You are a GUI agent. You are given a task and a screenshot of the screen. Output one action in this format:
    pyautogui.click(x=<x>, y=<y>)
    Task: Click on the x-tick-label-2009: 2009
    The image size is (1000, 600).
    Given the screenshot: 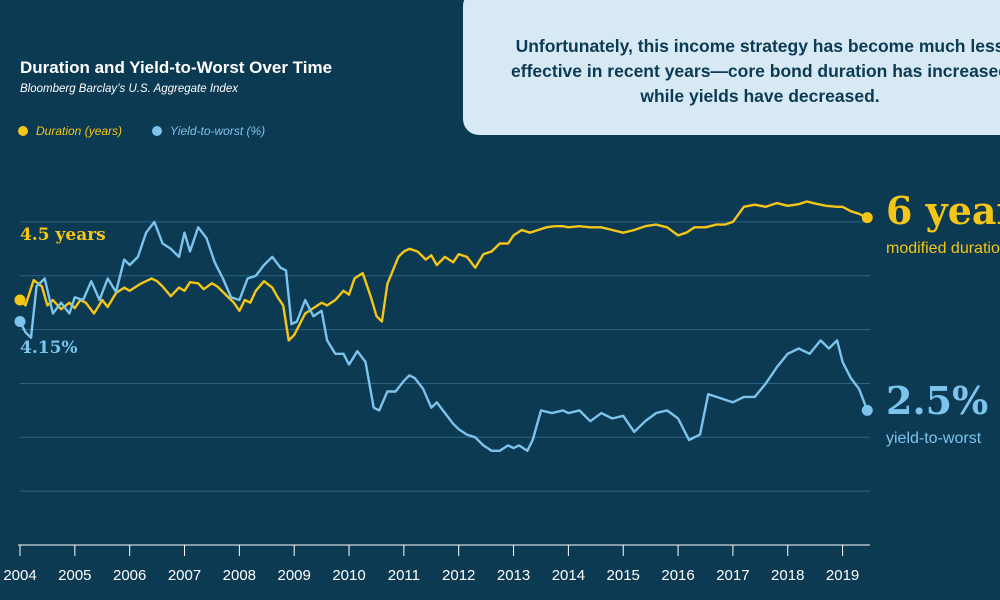 What is the action you would take?
    pyautogui.click(x=294, y=575)
    